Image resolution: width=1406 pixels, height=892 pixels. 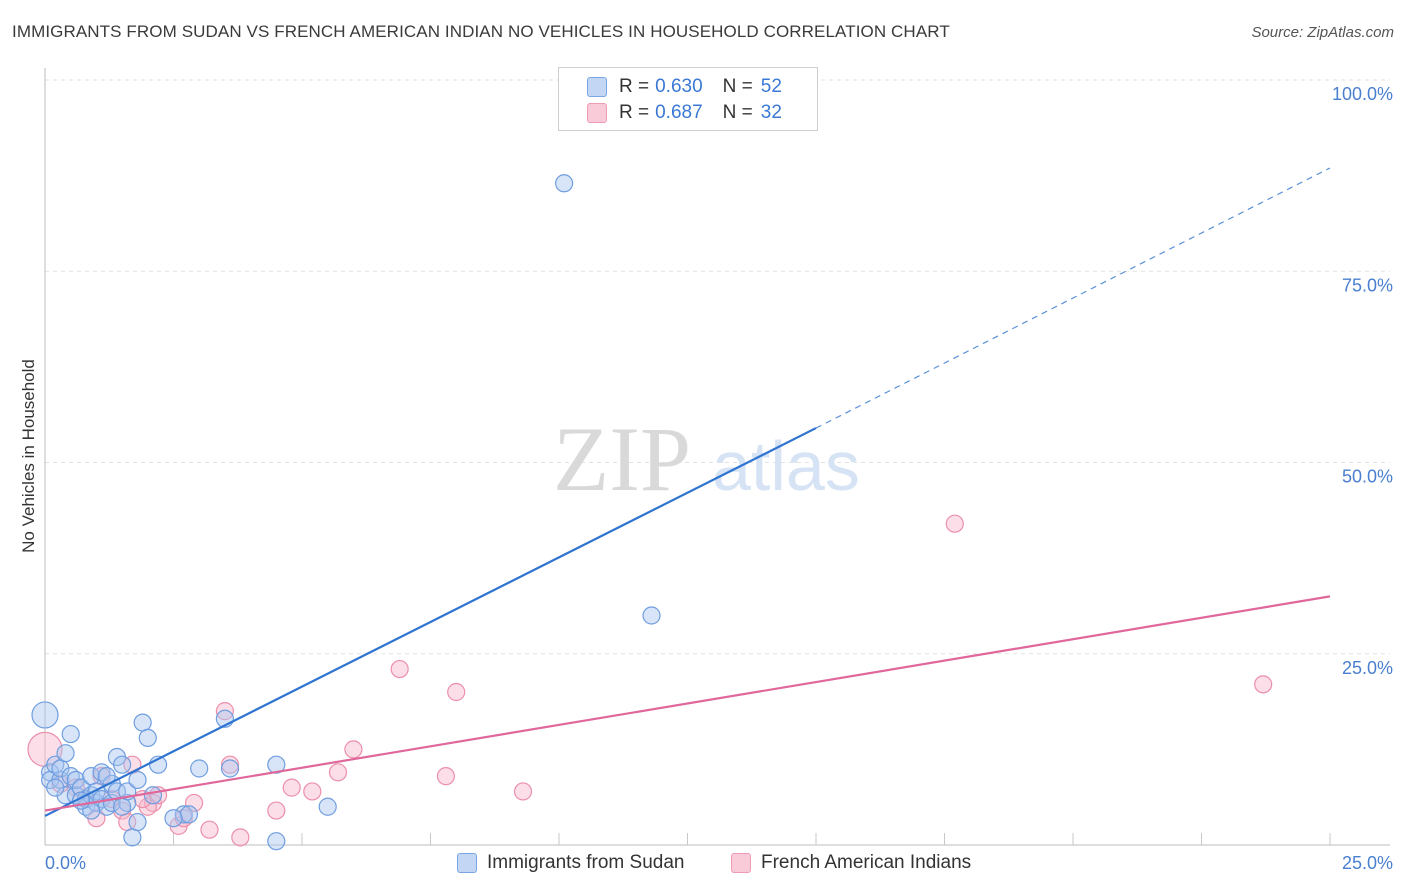 What do you see at coordinates (679, 112) in the screenshot?
I see `legend-r-value: 0.687` at bounding box center [679, 112].